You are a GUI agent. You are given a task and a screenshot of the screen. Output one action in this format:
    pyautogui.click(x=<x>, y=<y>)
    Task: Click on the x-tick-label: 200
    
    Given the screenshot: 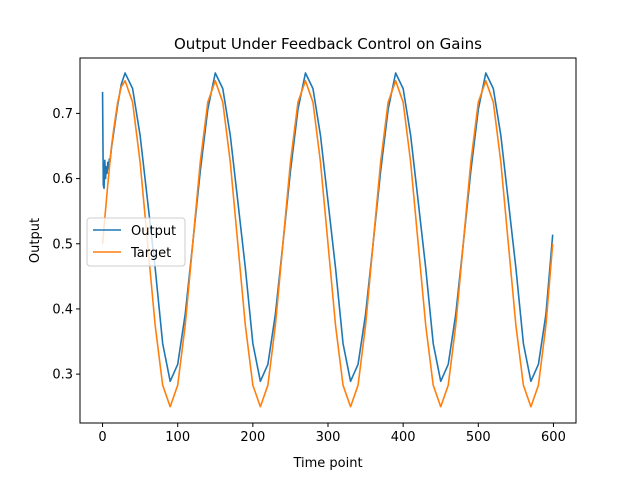 What is the action you would take?
    pyautogui.click(x=252, y=437)
    